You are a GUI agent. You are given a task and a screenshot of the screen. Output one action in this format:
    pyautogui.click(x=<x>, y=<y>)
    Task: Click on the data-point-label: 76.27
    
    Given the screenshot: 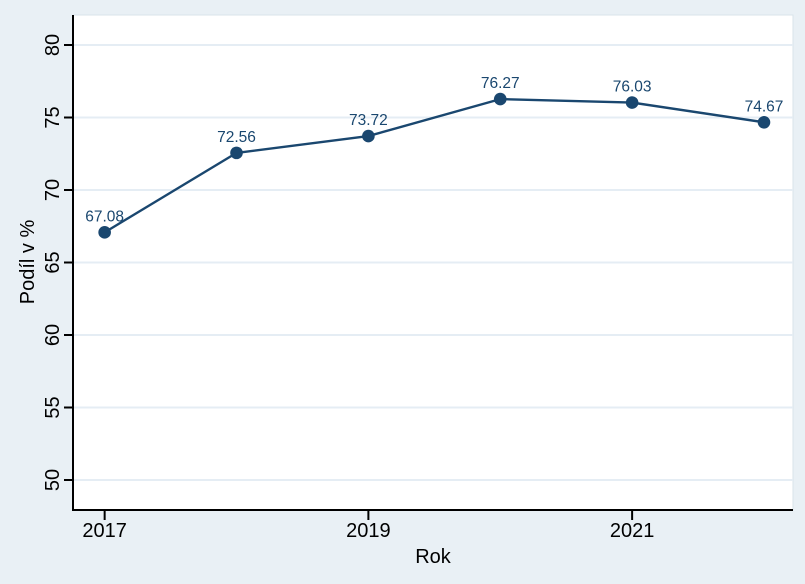 What is the action you would take?
    pyautogui.click(x=500, y=83)
    